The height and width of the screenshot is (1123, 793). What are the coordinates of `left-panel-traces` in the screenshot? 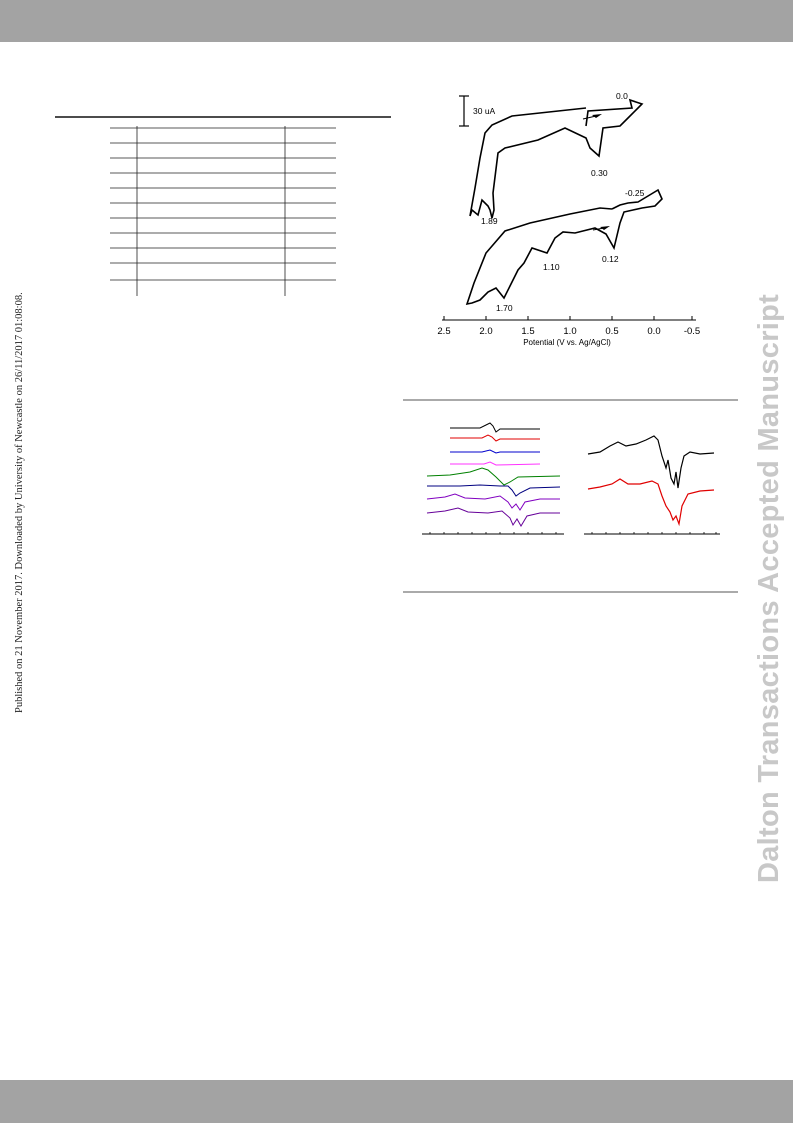 It's located at (493, 474).